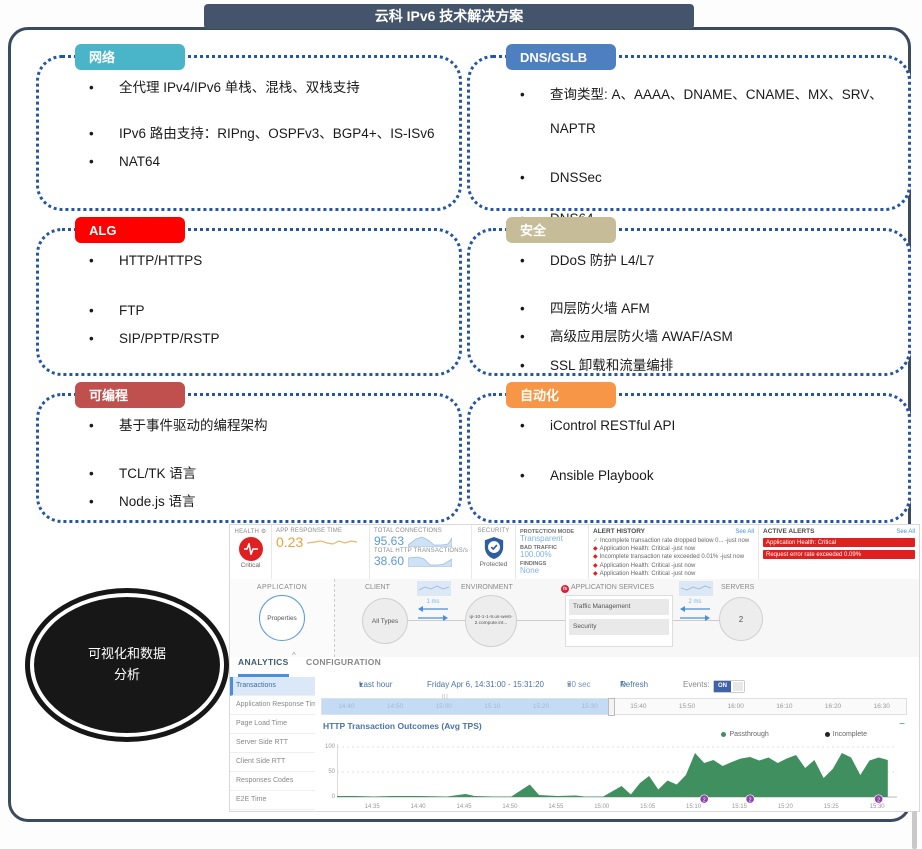  I want to click on tab-analytics: ANALYTICS, so click(263, 667).